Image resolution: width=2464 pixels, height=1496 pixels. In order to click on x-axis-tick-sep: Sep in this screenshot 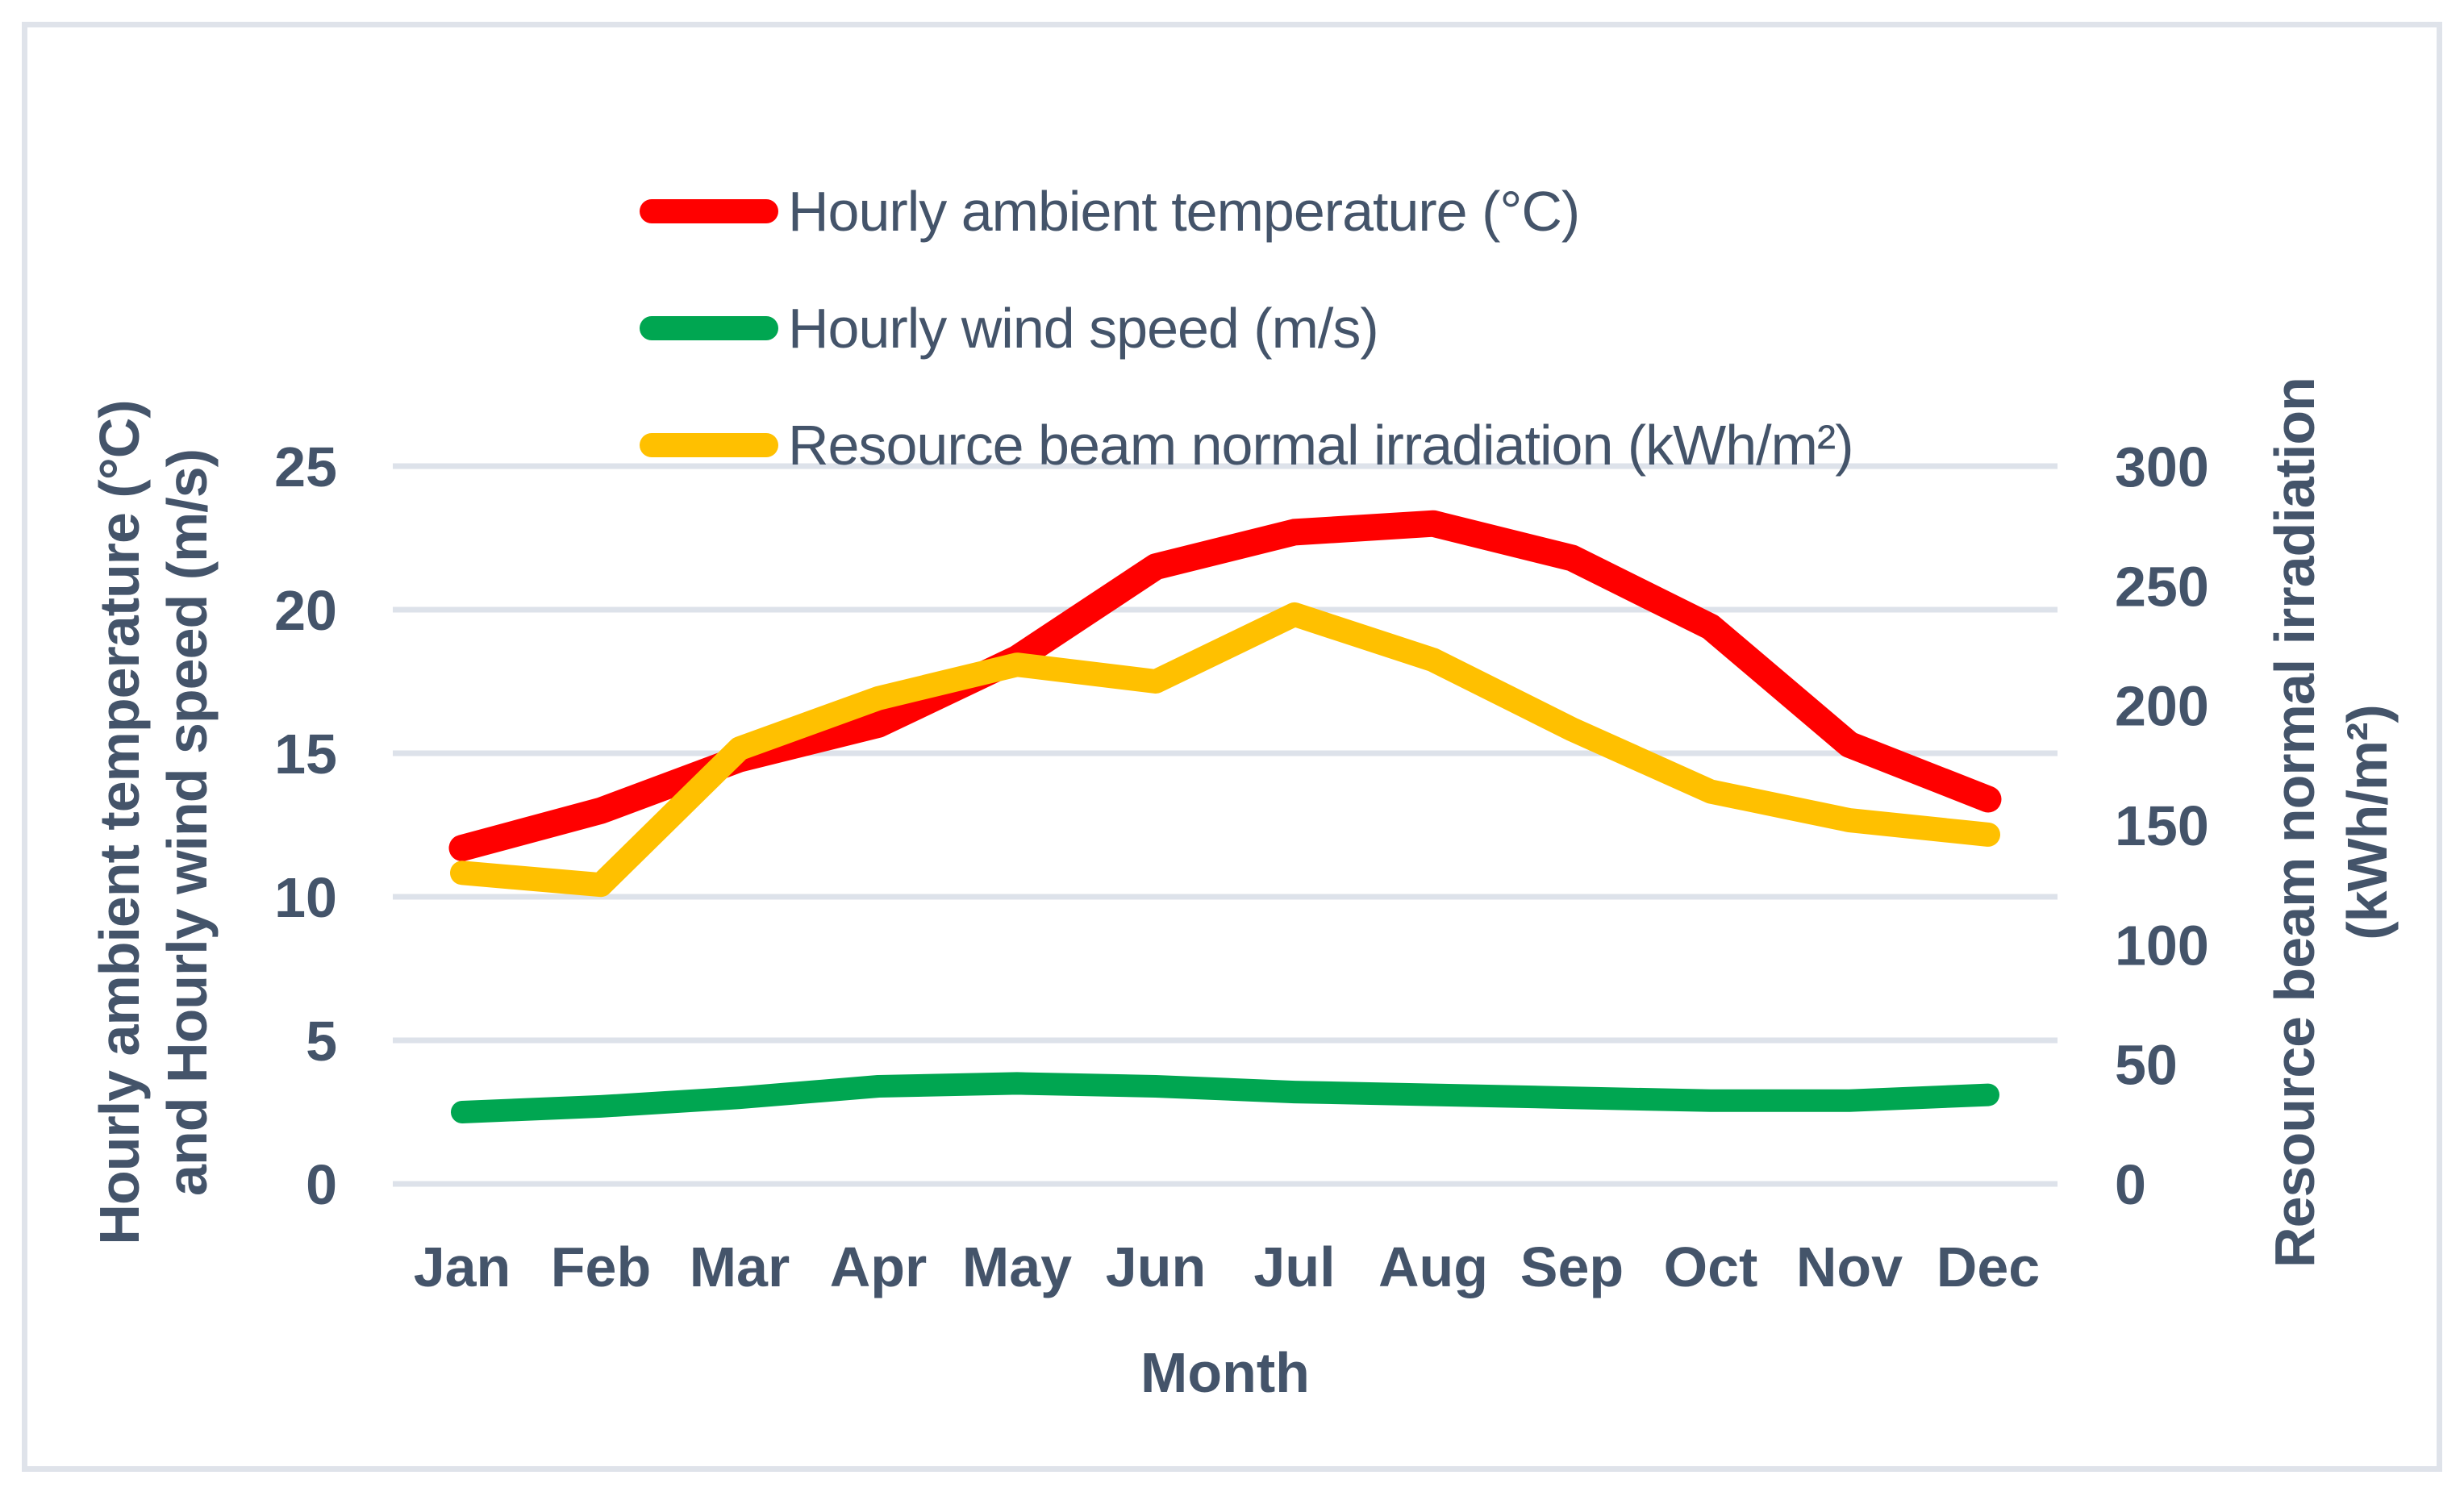, I will do `click(1572, 1267)`.